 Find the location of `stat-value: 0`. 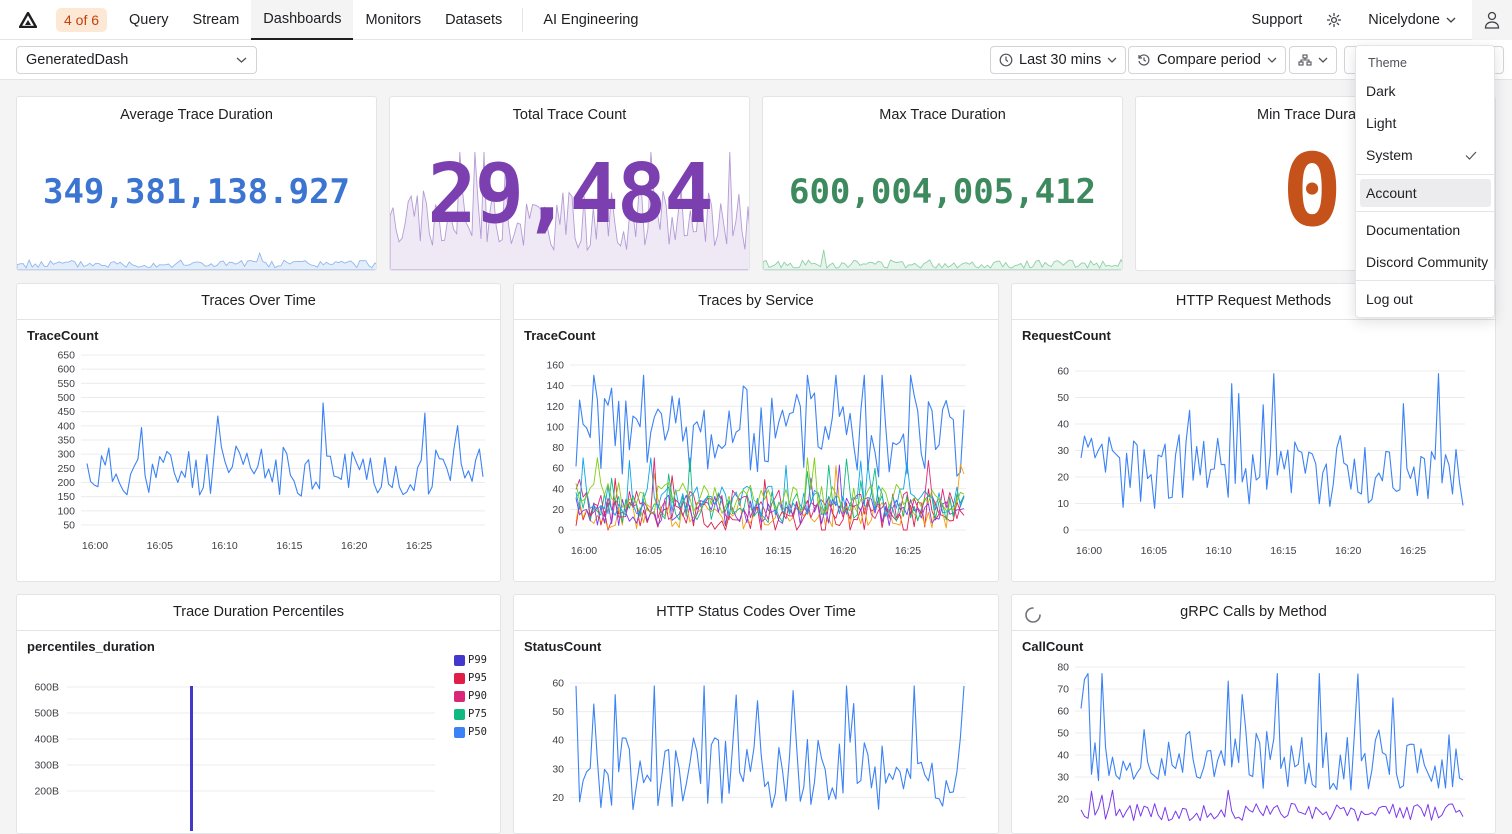

stat-value: 0 is located at coordinates (1312, 190).